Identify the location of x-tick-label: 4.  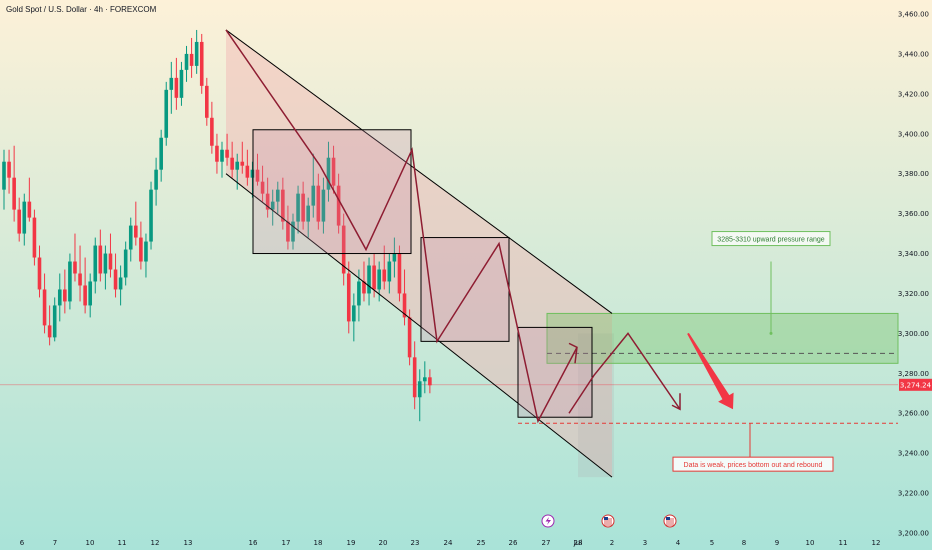
(678, 543).